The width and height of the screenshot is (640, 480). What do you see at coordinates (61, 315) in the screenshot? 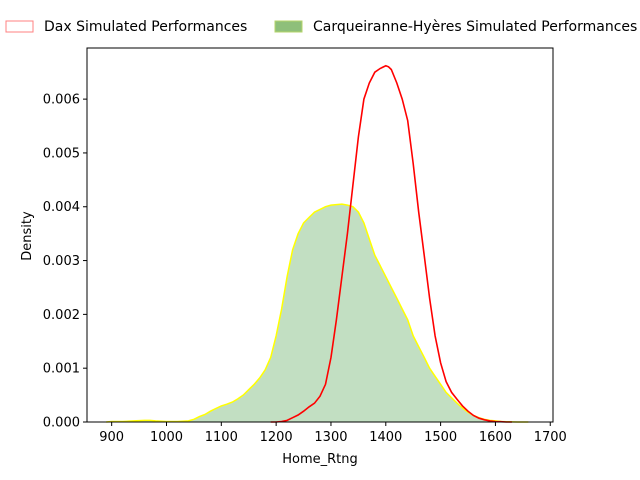
I see `y-tick-label: 0.002` at bounding box center [61, 315].